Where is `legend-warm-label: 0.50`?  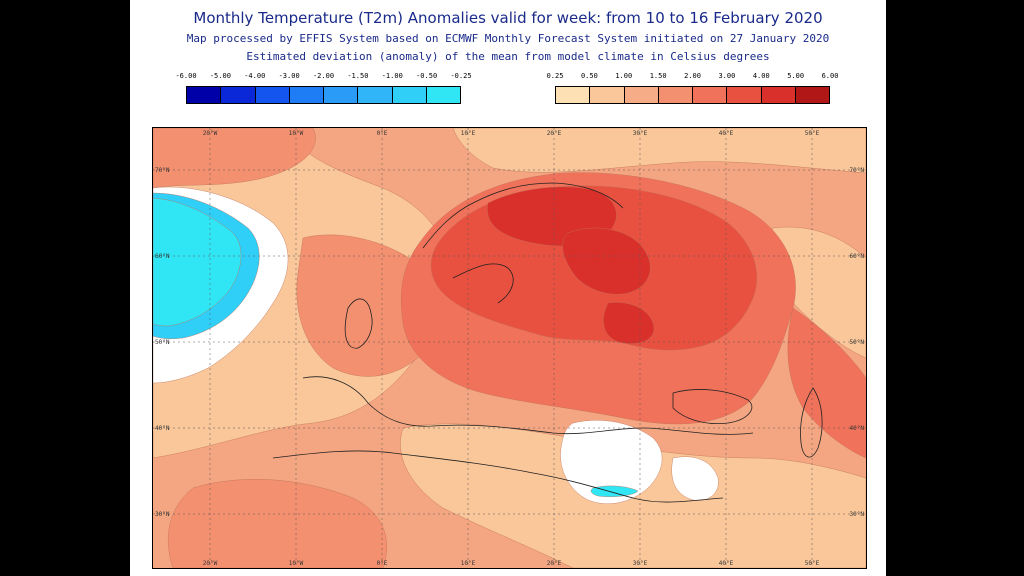
legend-warm-label: 0.50 is located at coordinates (589, 76).